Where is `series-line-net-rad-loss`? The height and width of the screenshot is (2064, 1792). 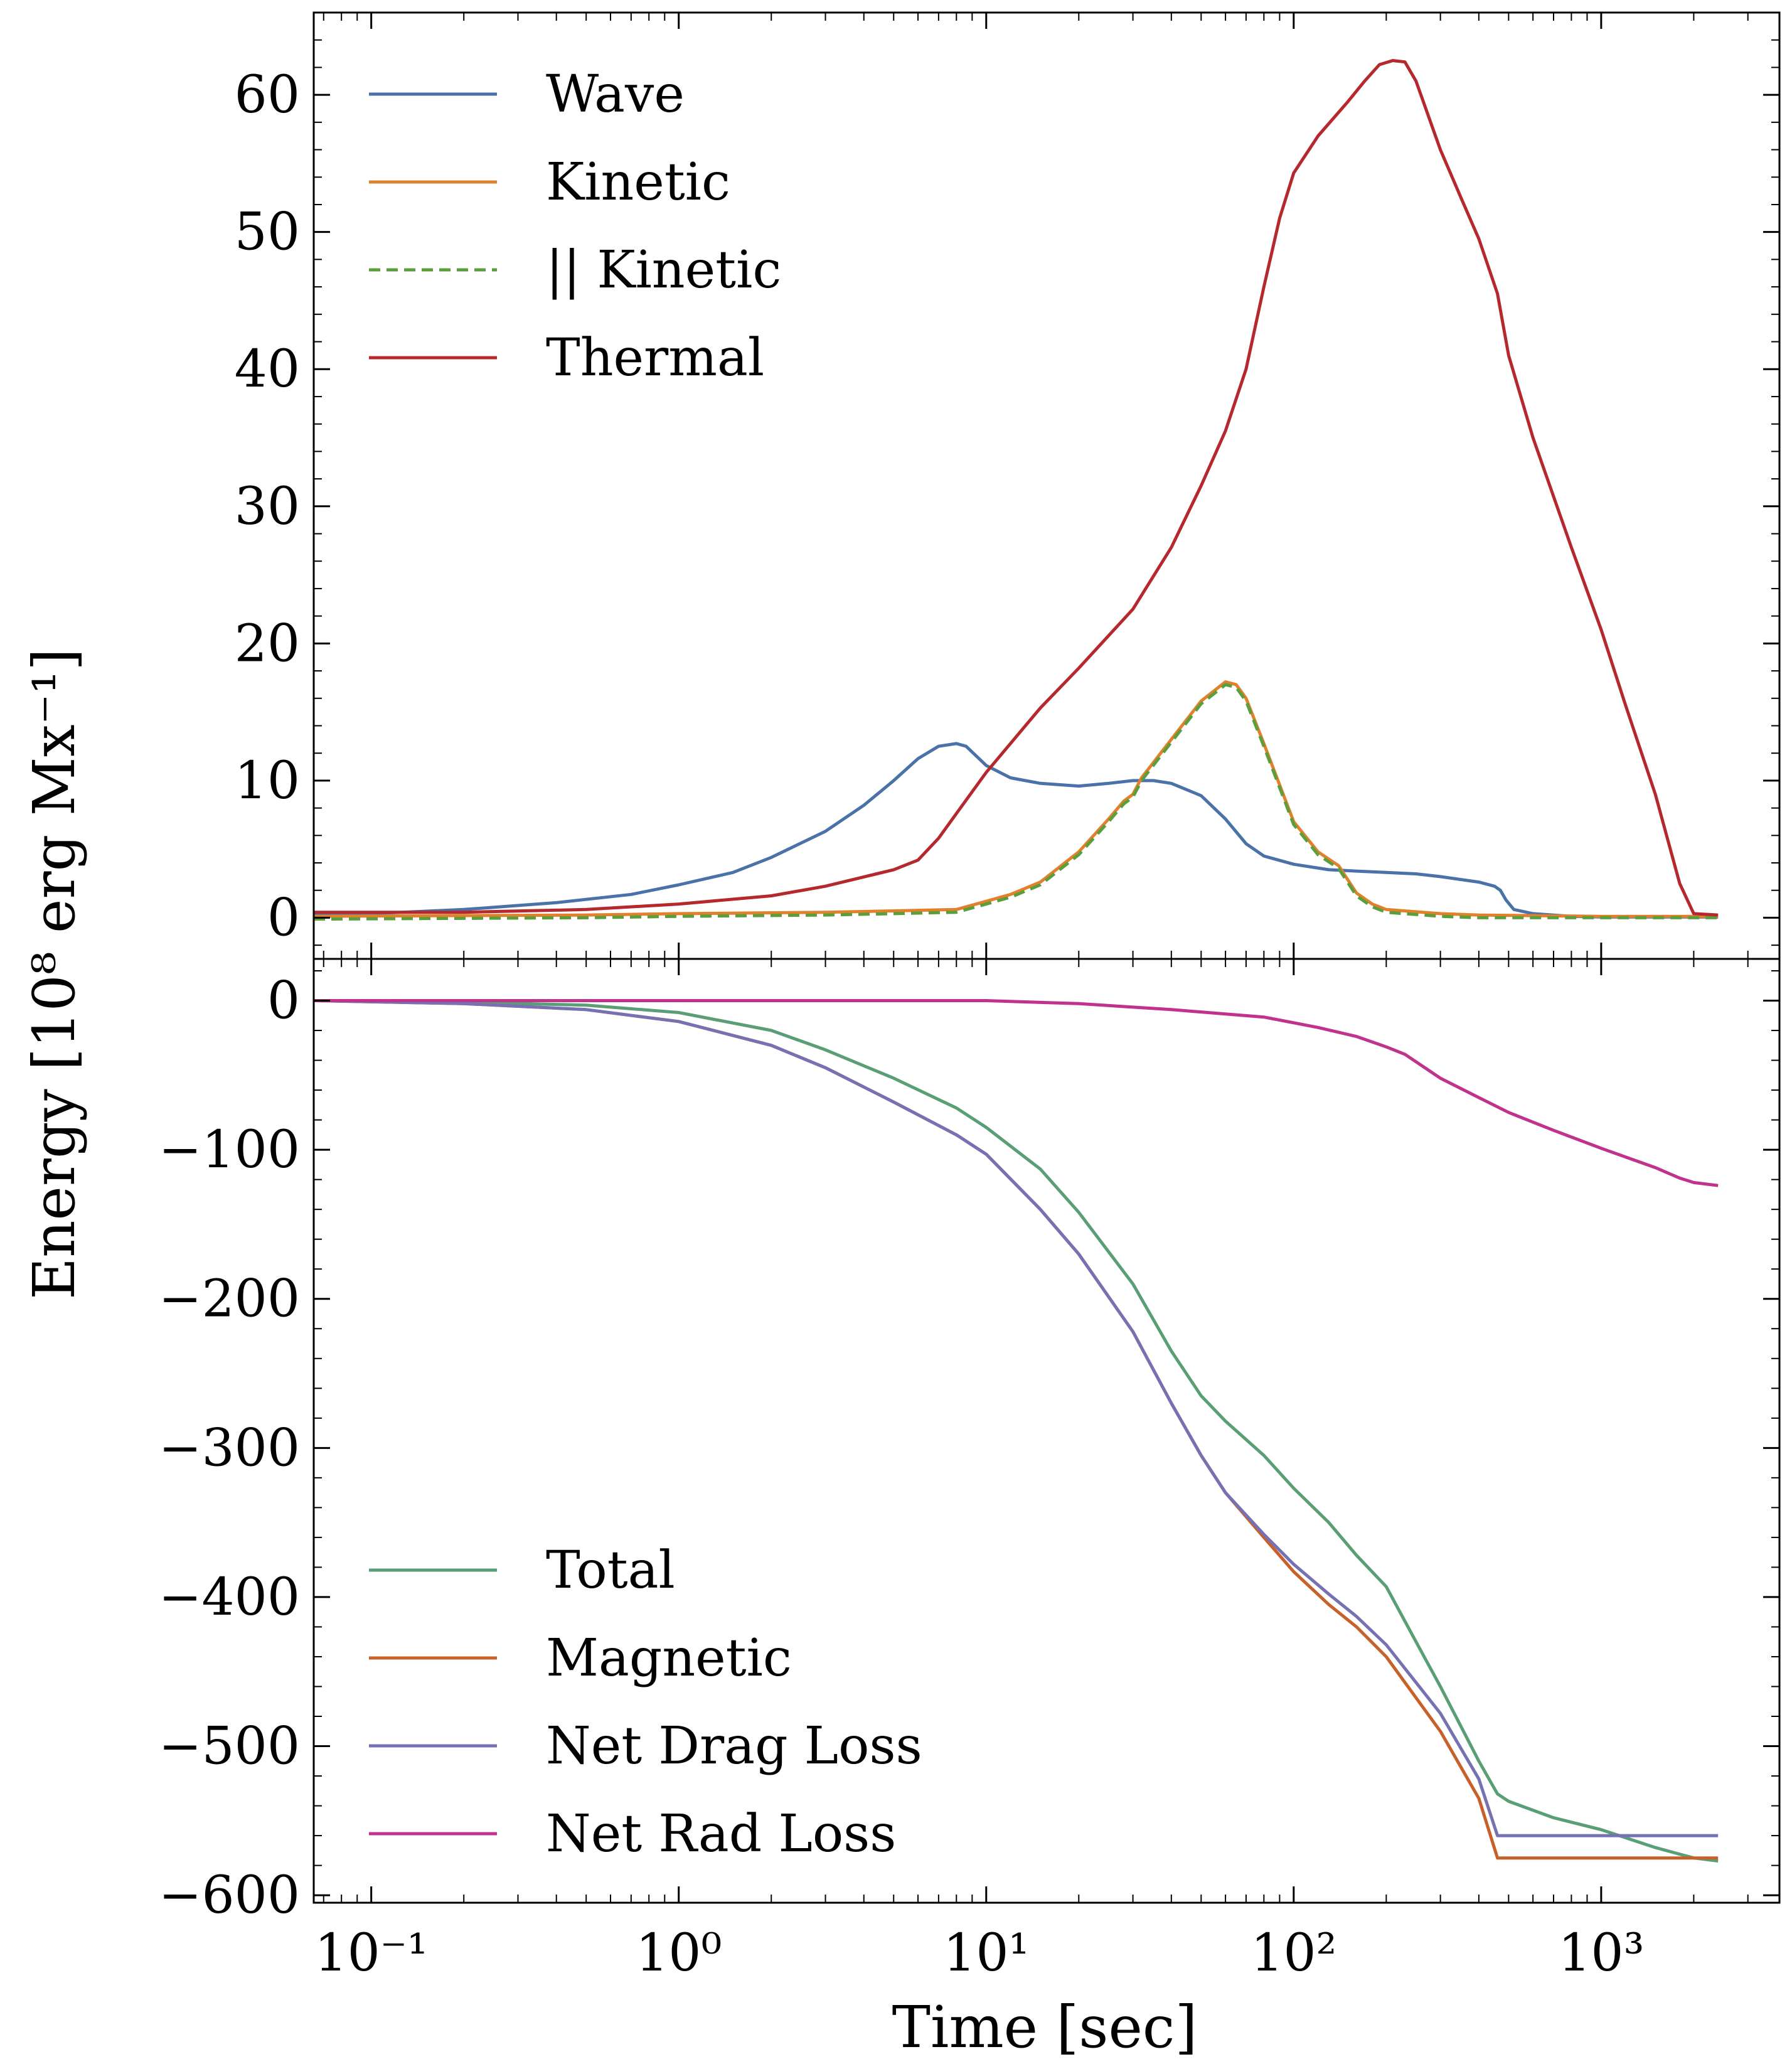
series-line-net-rad-loss is located at coordinates (1016, 1093).